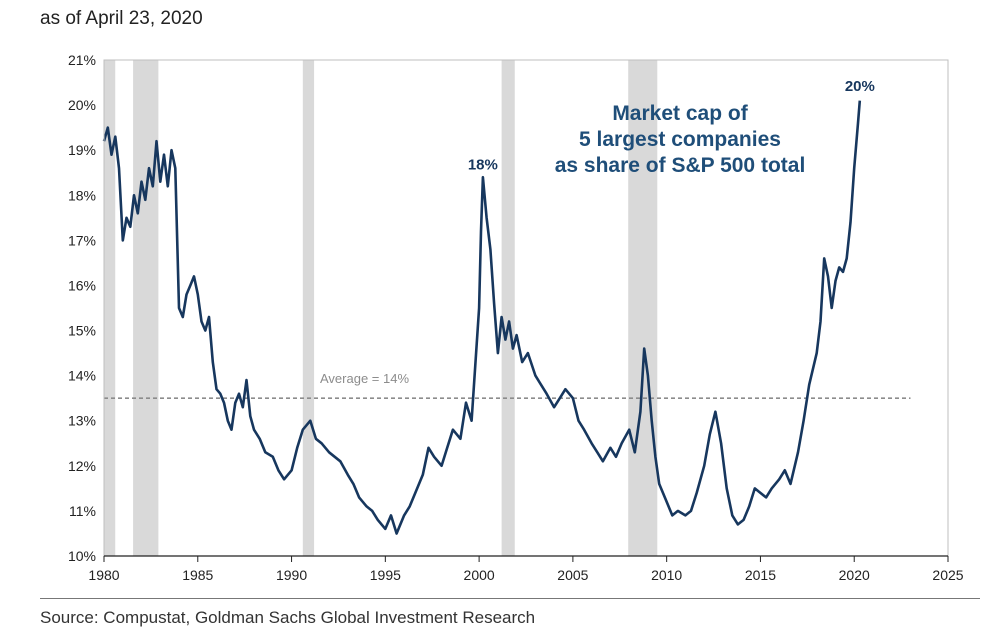 The height and width of the screenshot is (640, 1000). Describe the element at coordinates (82, 240) in the screenshot. I see `y-tick-label: 17%` at that location.